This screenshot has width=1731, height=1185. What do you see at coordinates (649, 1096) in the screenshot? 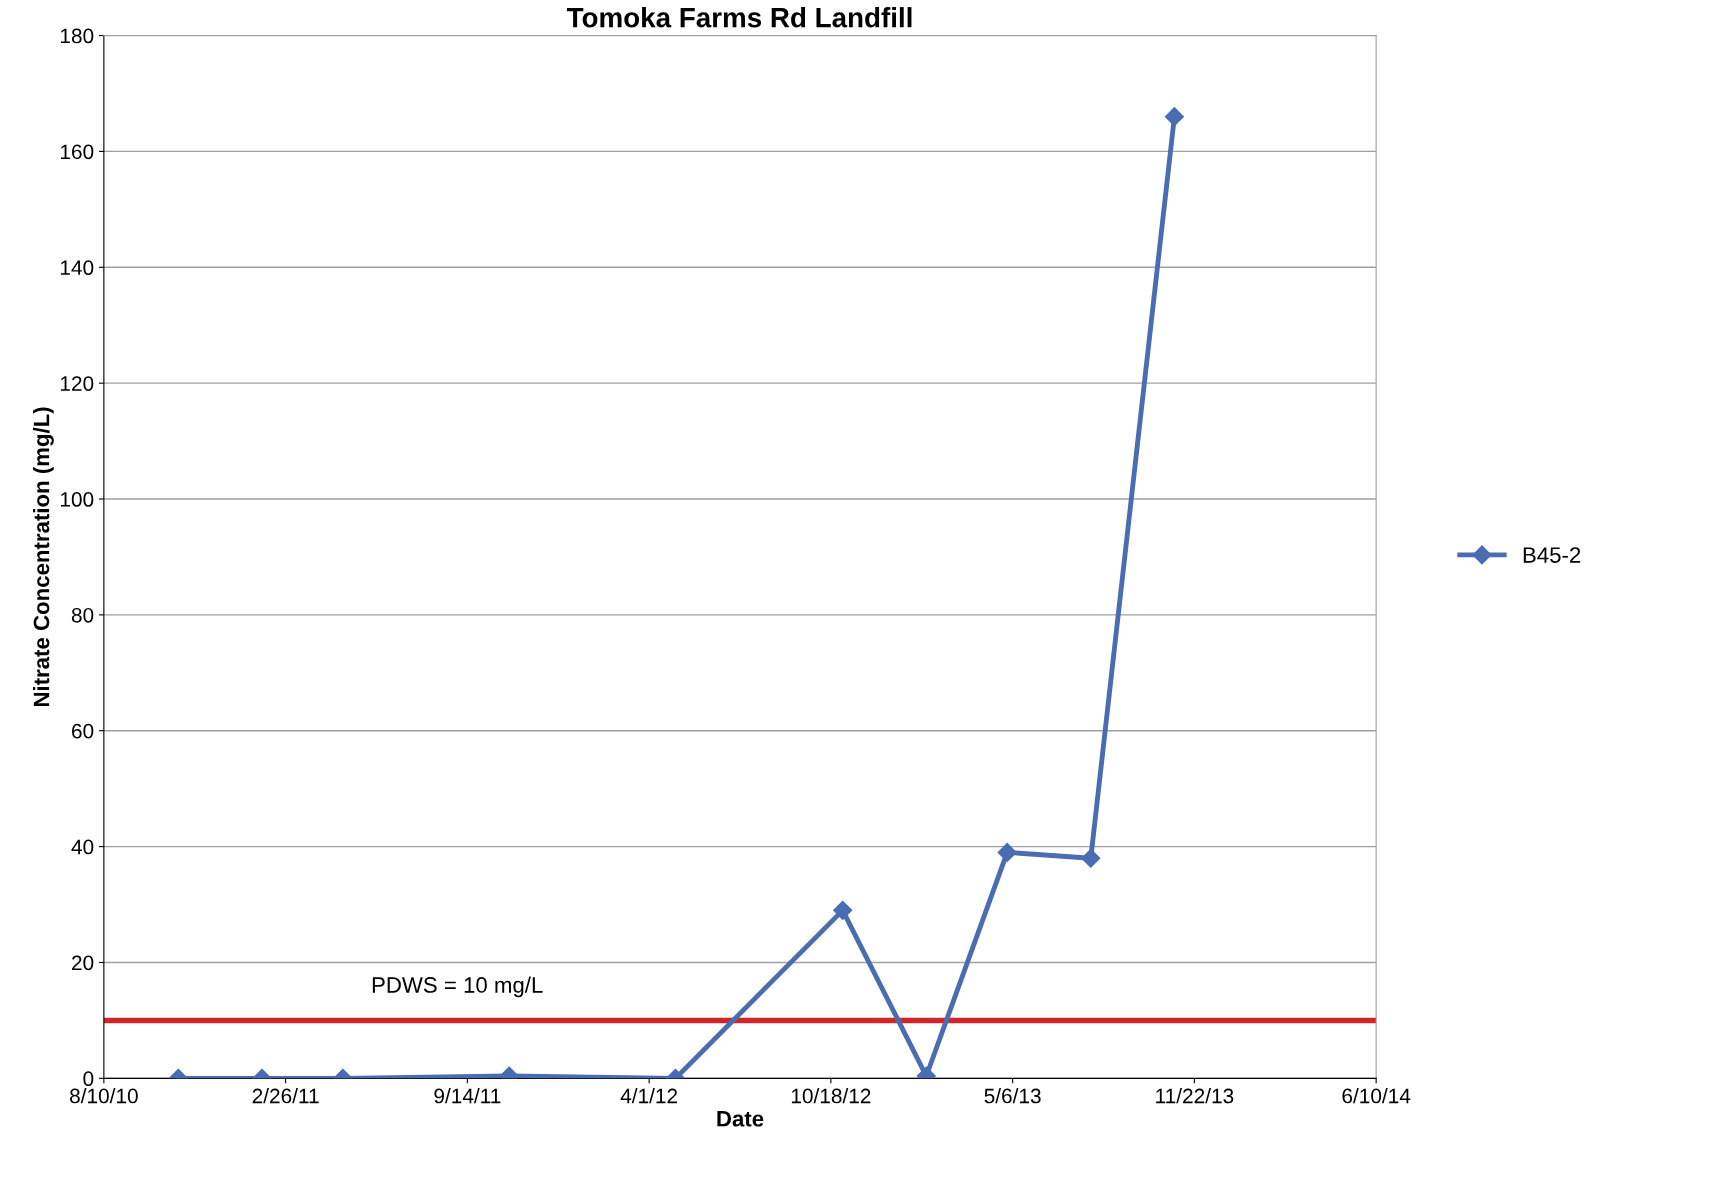
I see `x-tick-label: 4/1/12` at bounding box center [649, 1096].